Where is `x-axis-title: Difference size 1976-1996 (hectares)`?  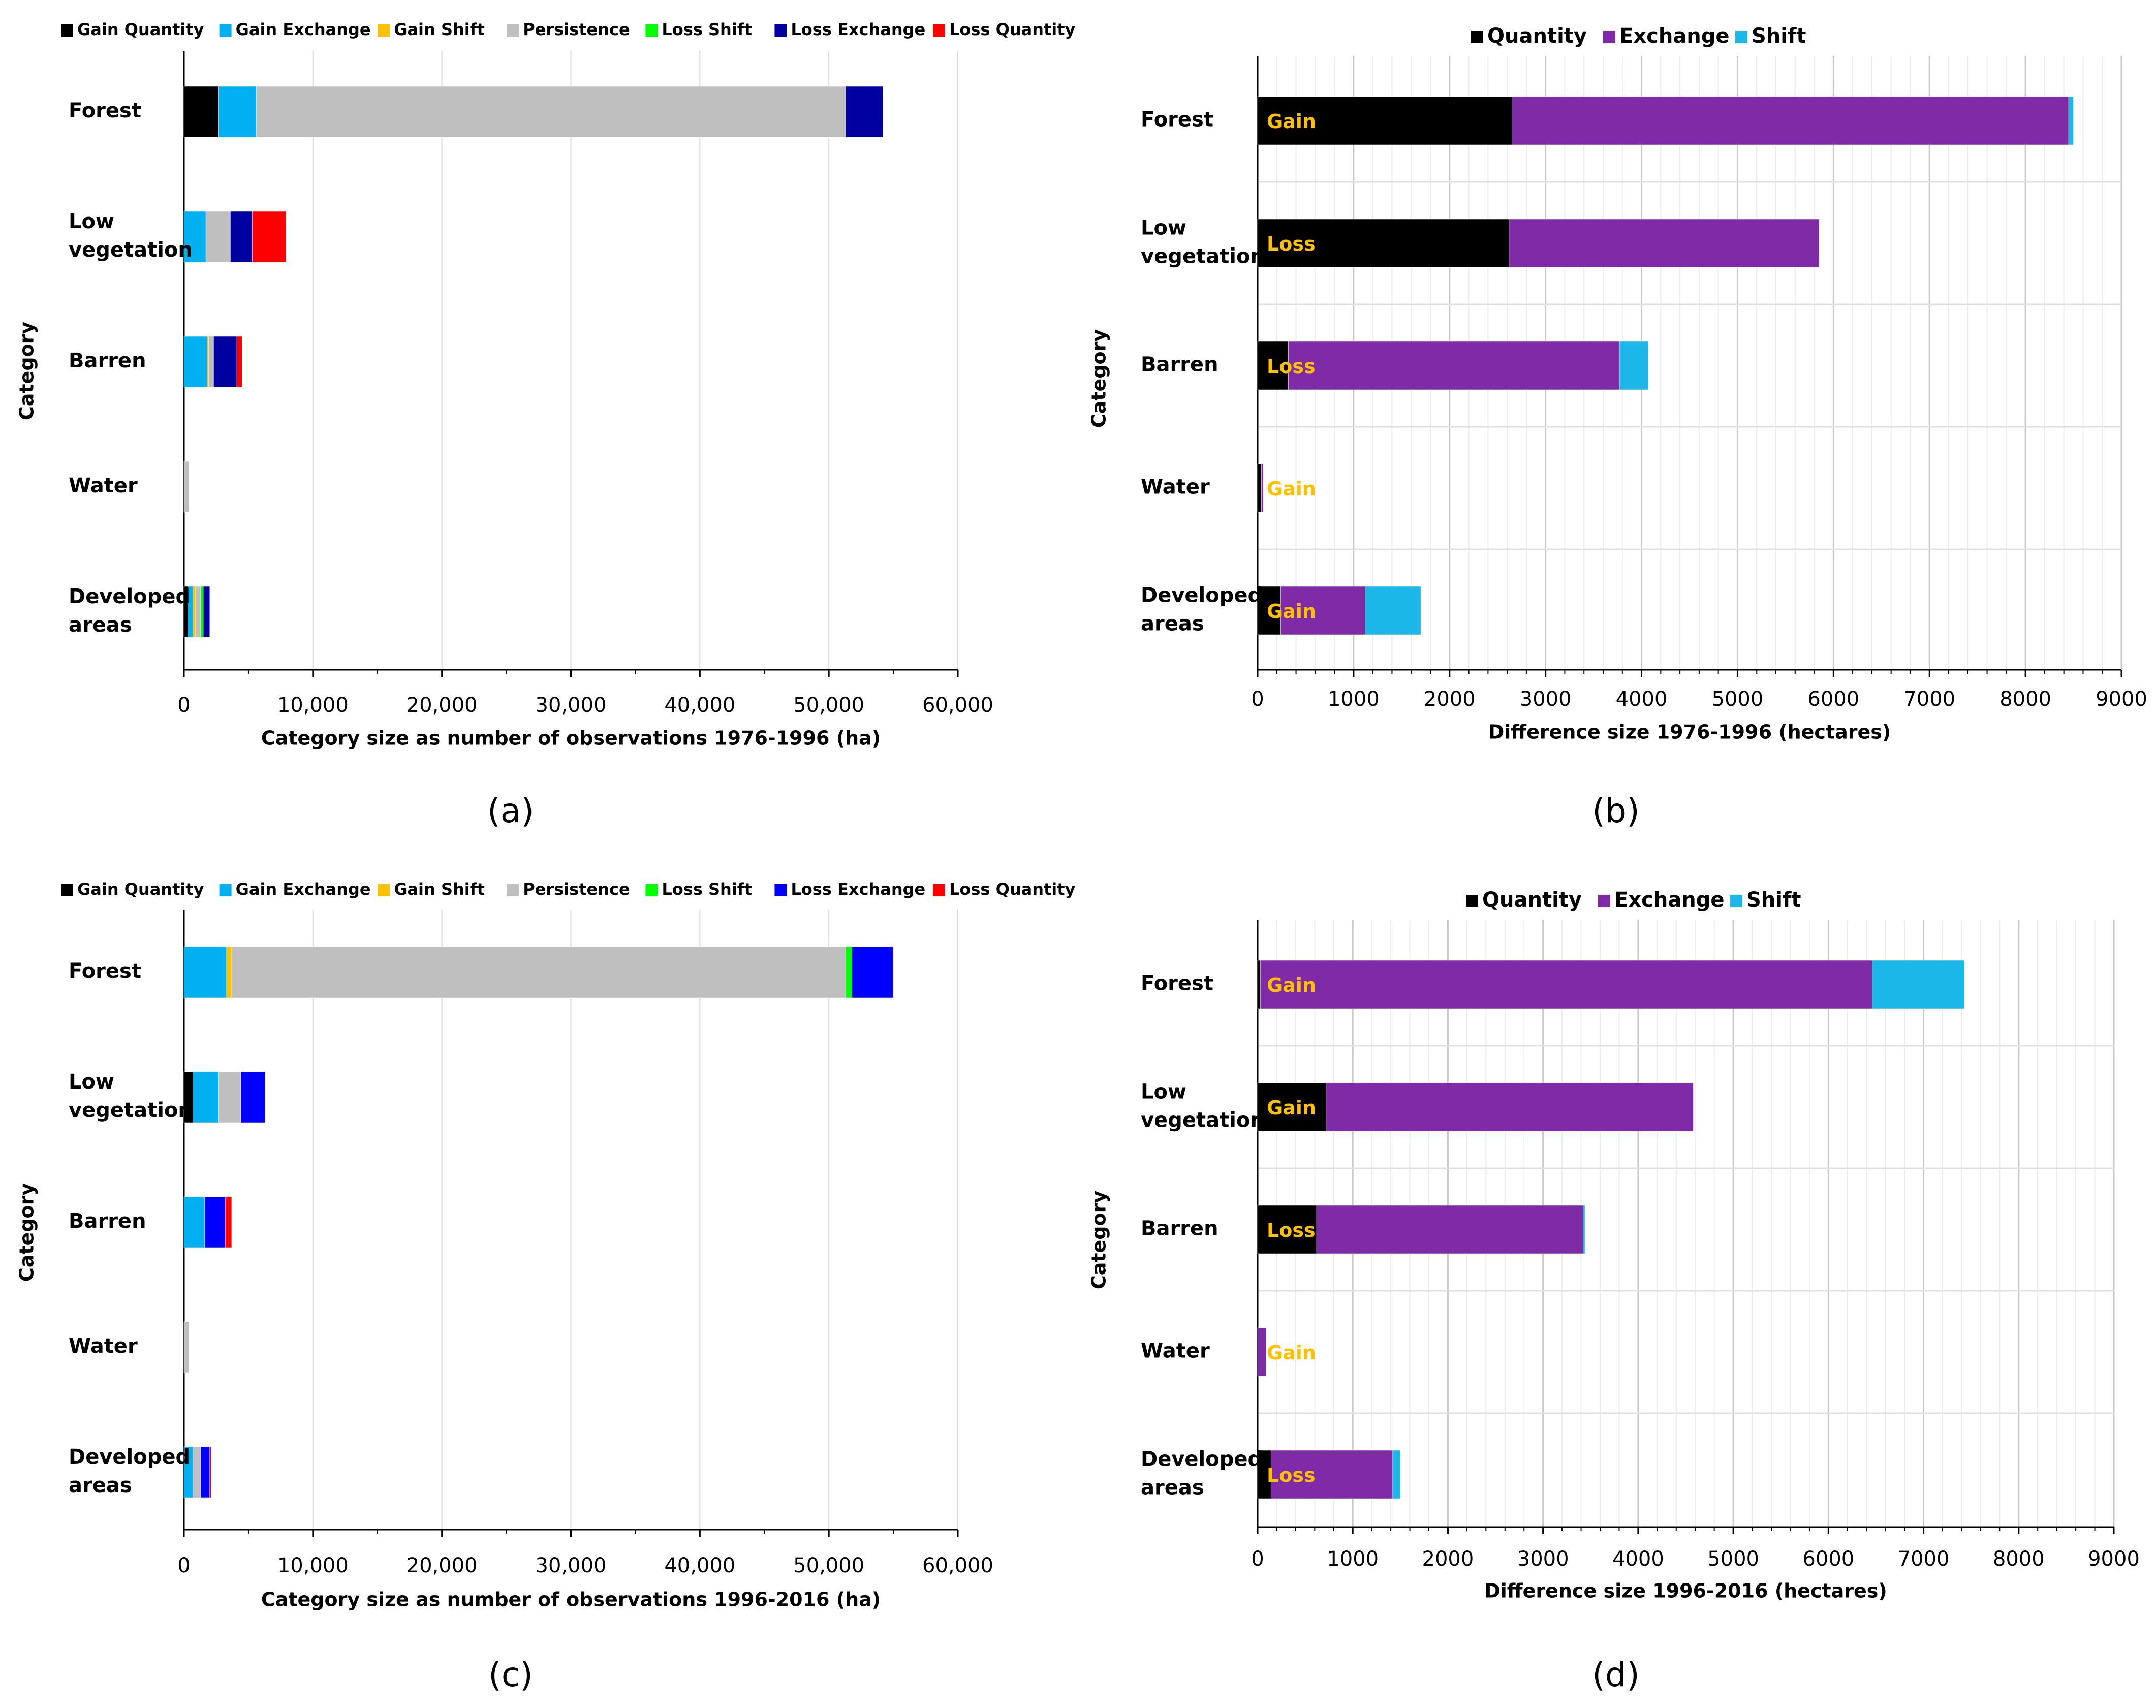 x-axis-title: Difference size 1976-1996 (hectares) is located at coordinates (1689, 732).